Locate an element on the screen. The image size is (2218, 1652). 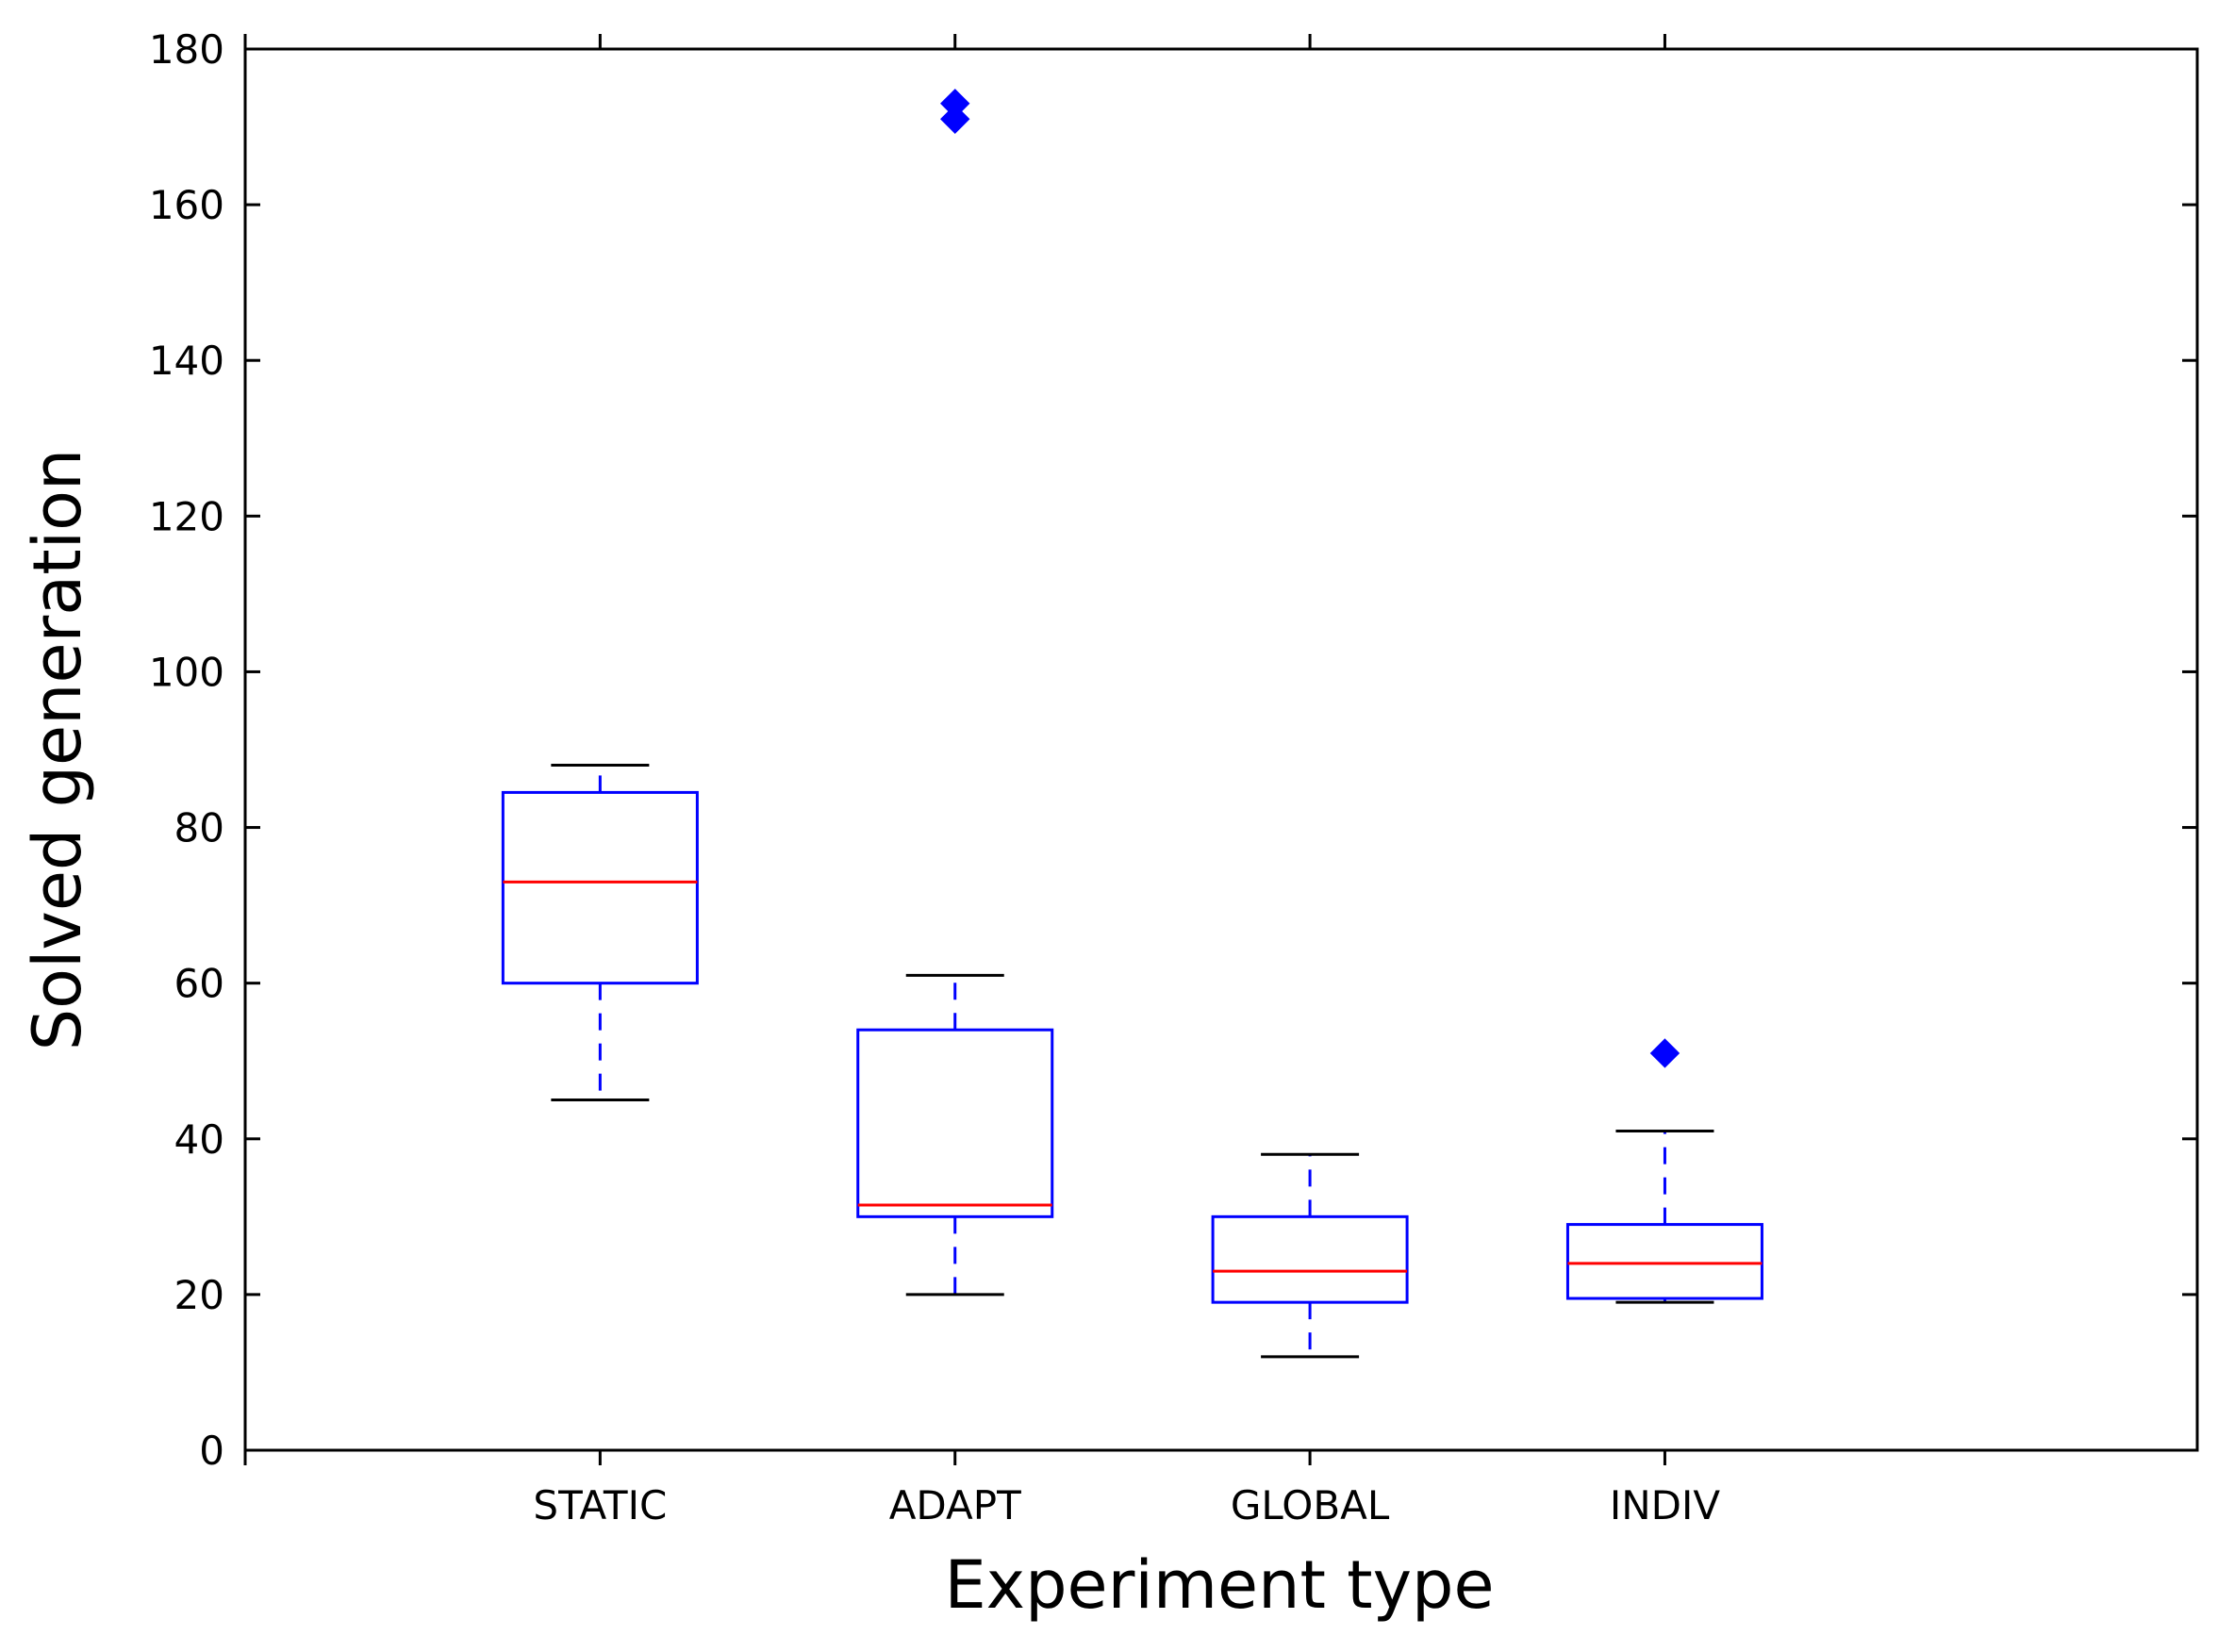
x-axis-title: Experiment type is located at coordinates (1219, 1585).